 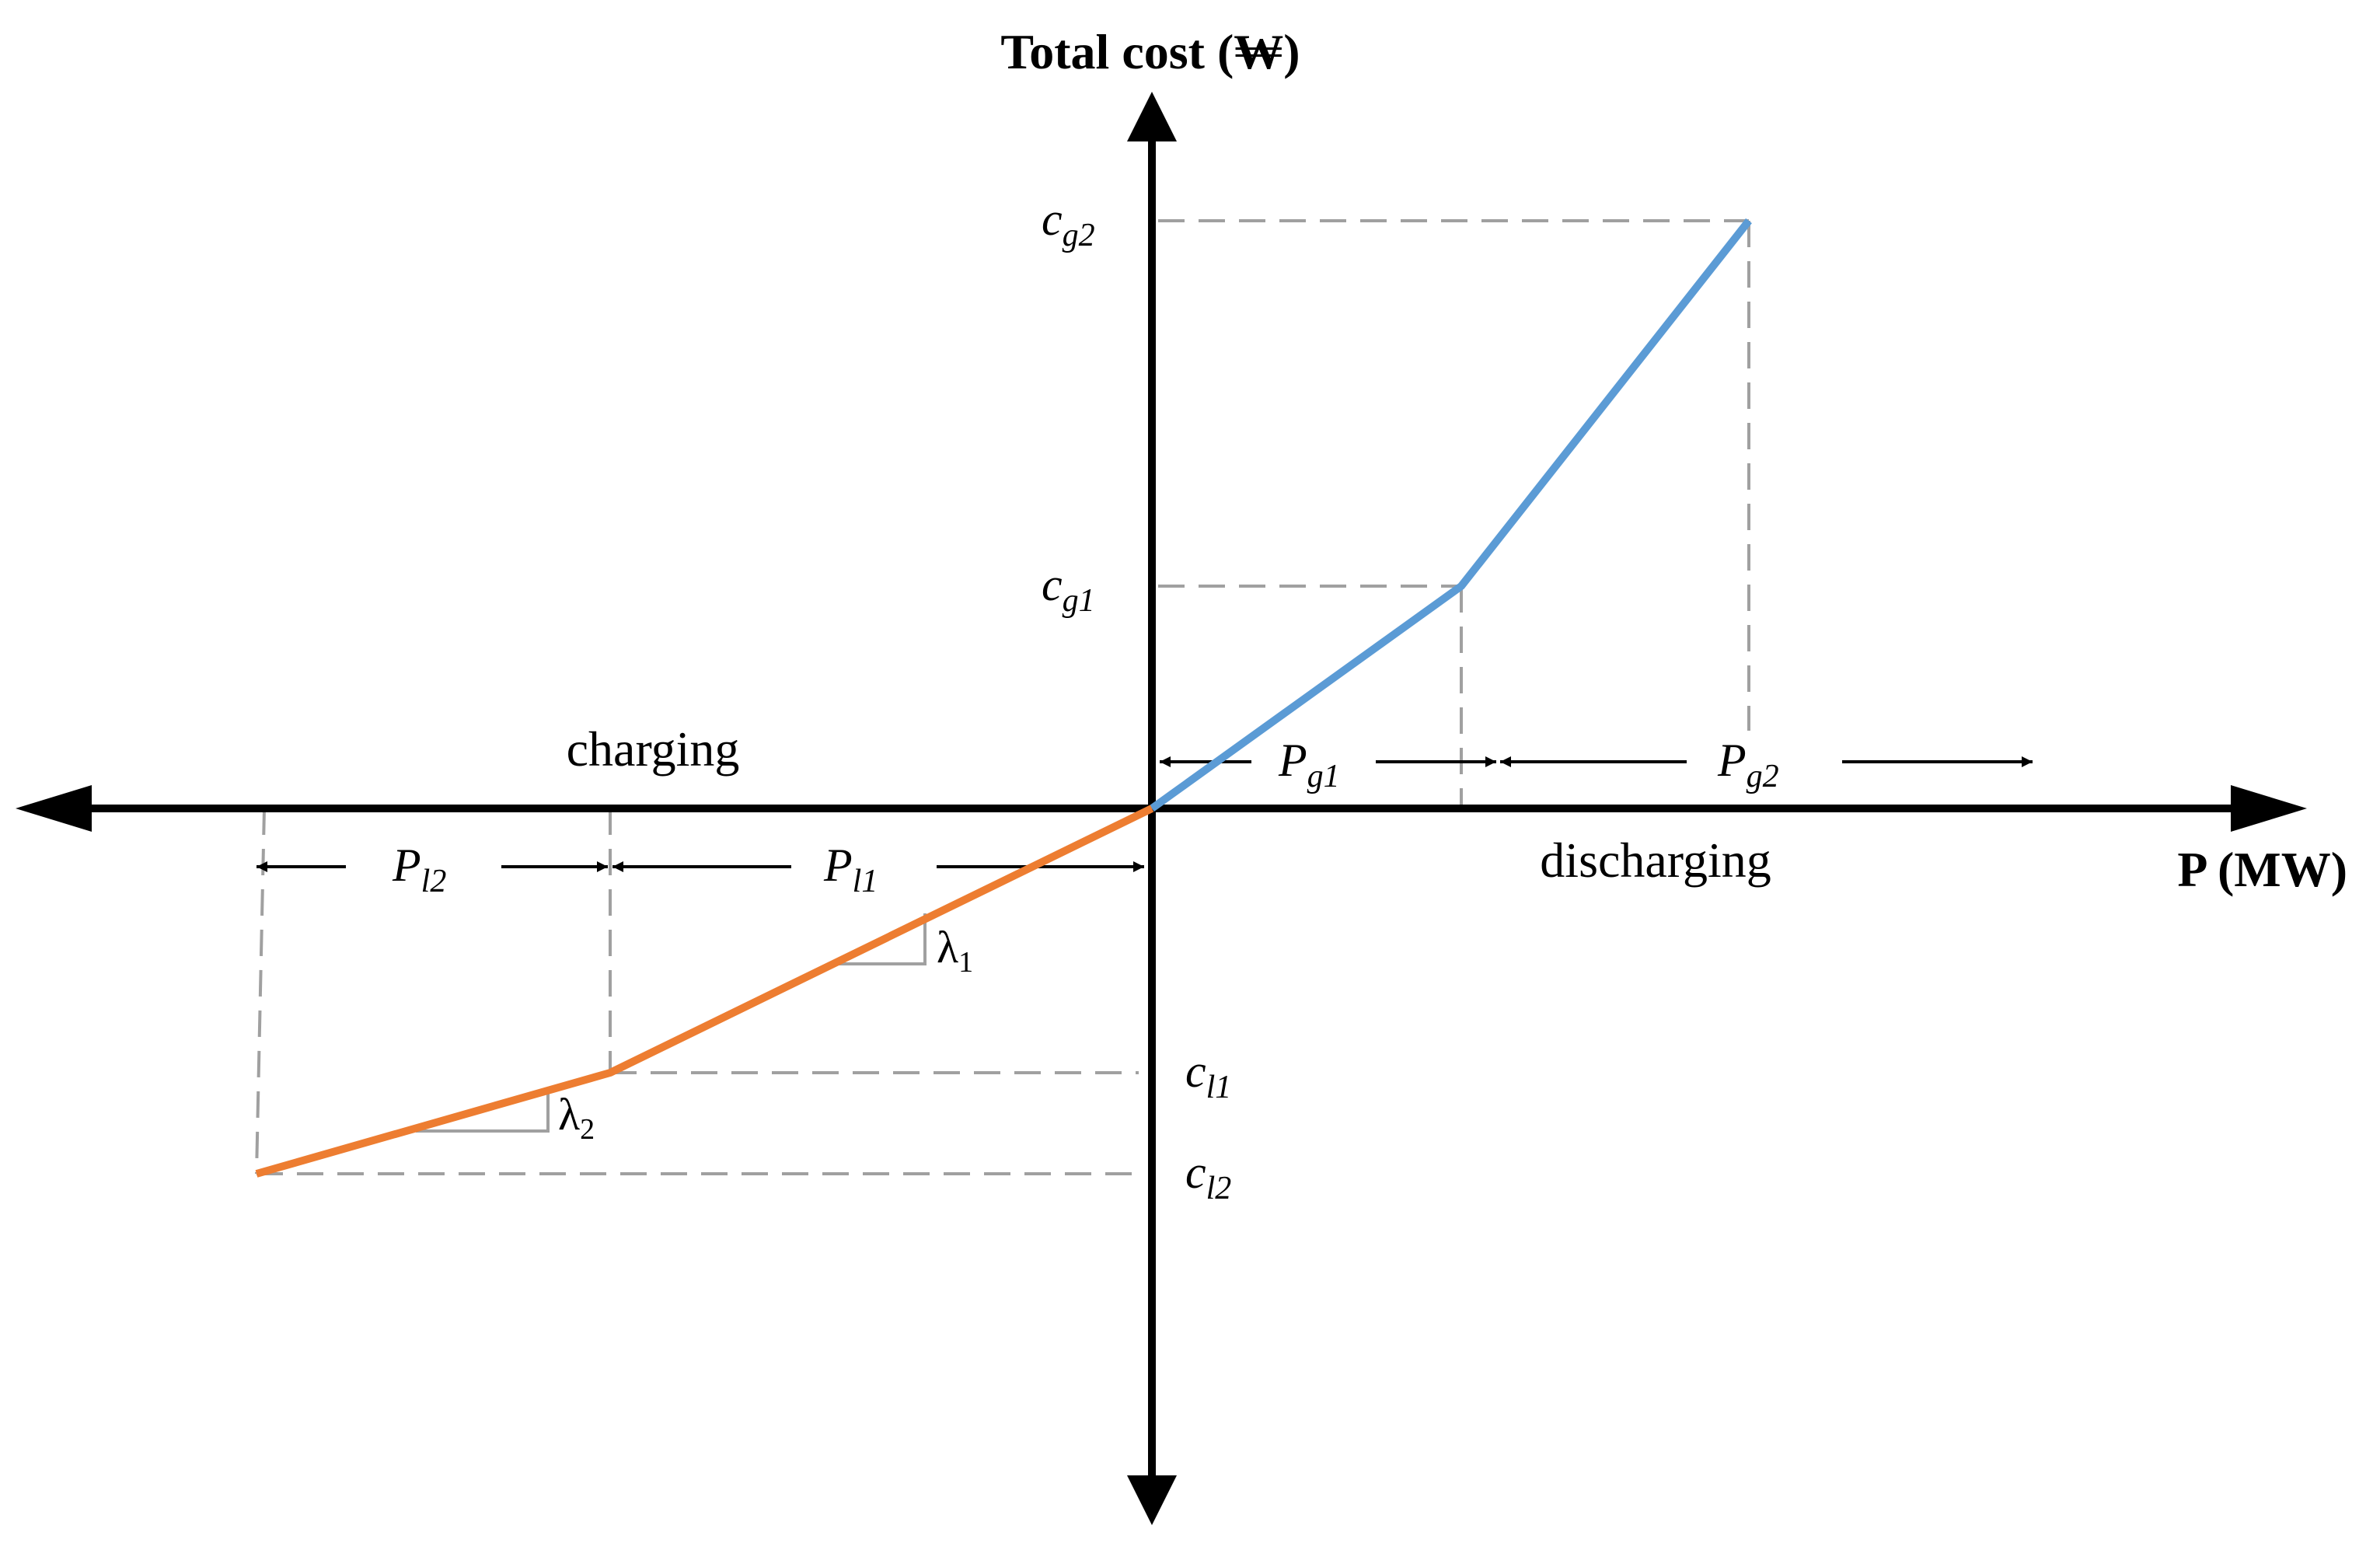 I want to click on guide-pl2-vertical, so click(x=260, y=991).